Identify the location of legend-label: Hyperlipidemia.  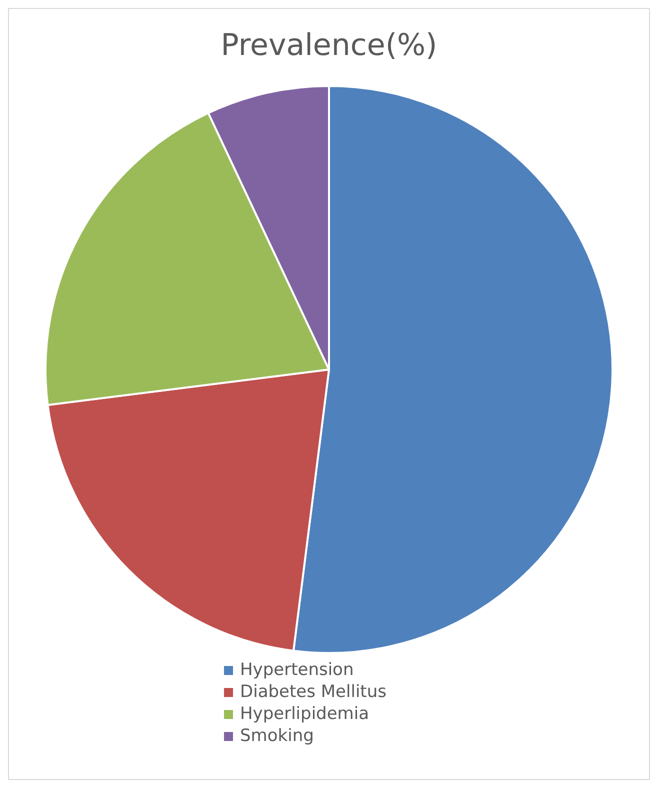
(304, 714).